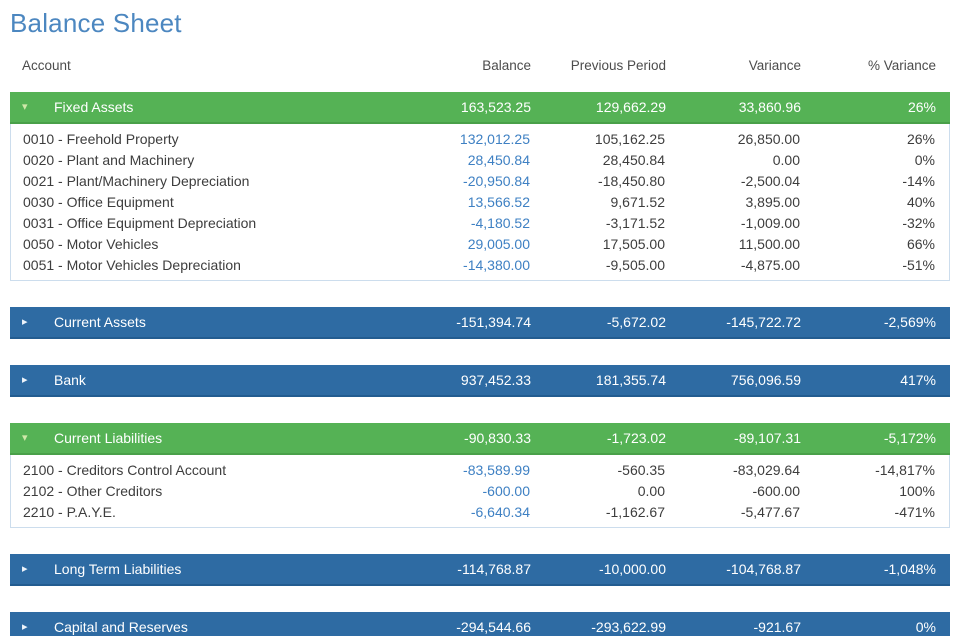  I want to click on account-balance-link: -6,640.34, so click(500, 511).